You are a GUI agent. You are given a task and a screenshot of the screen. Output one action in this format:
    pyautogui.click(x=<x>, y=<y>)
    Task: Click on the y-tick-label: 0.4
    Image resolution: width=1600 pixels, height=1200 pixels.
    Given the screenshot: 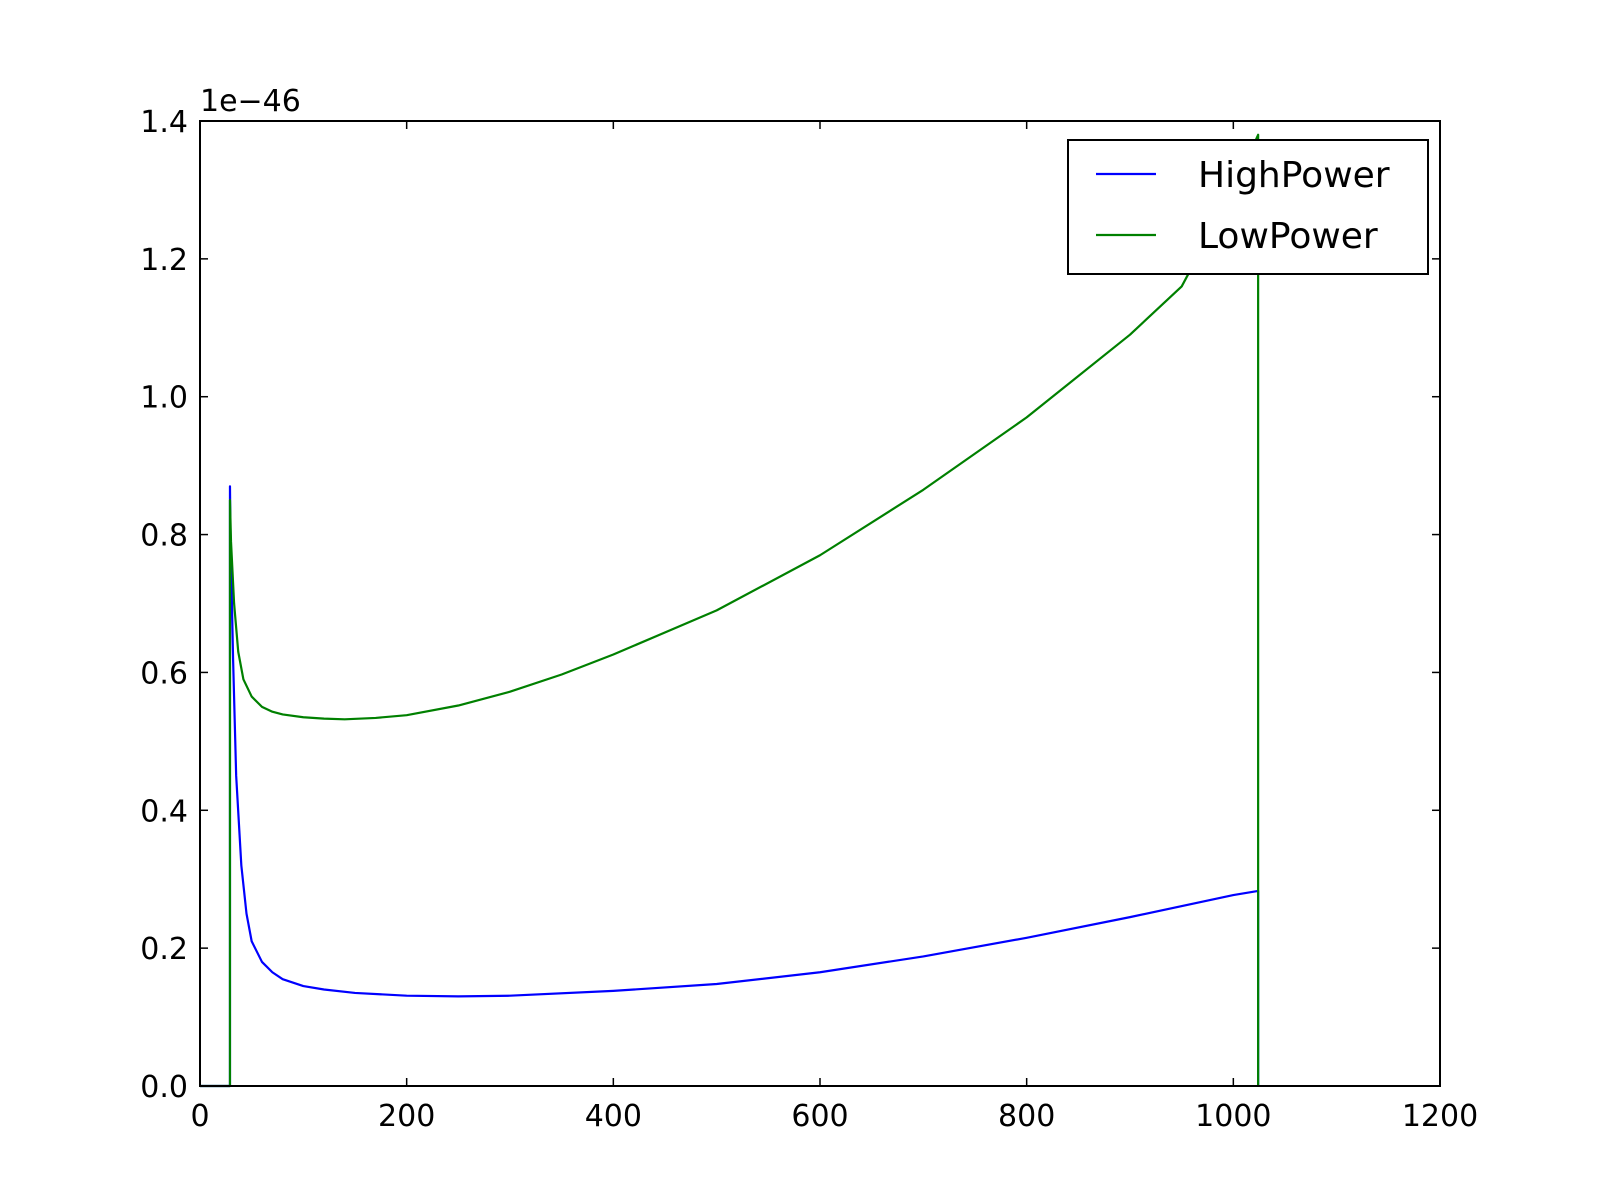 What is the action you would take?
    pyautogui.click(x=164, y=811)
    